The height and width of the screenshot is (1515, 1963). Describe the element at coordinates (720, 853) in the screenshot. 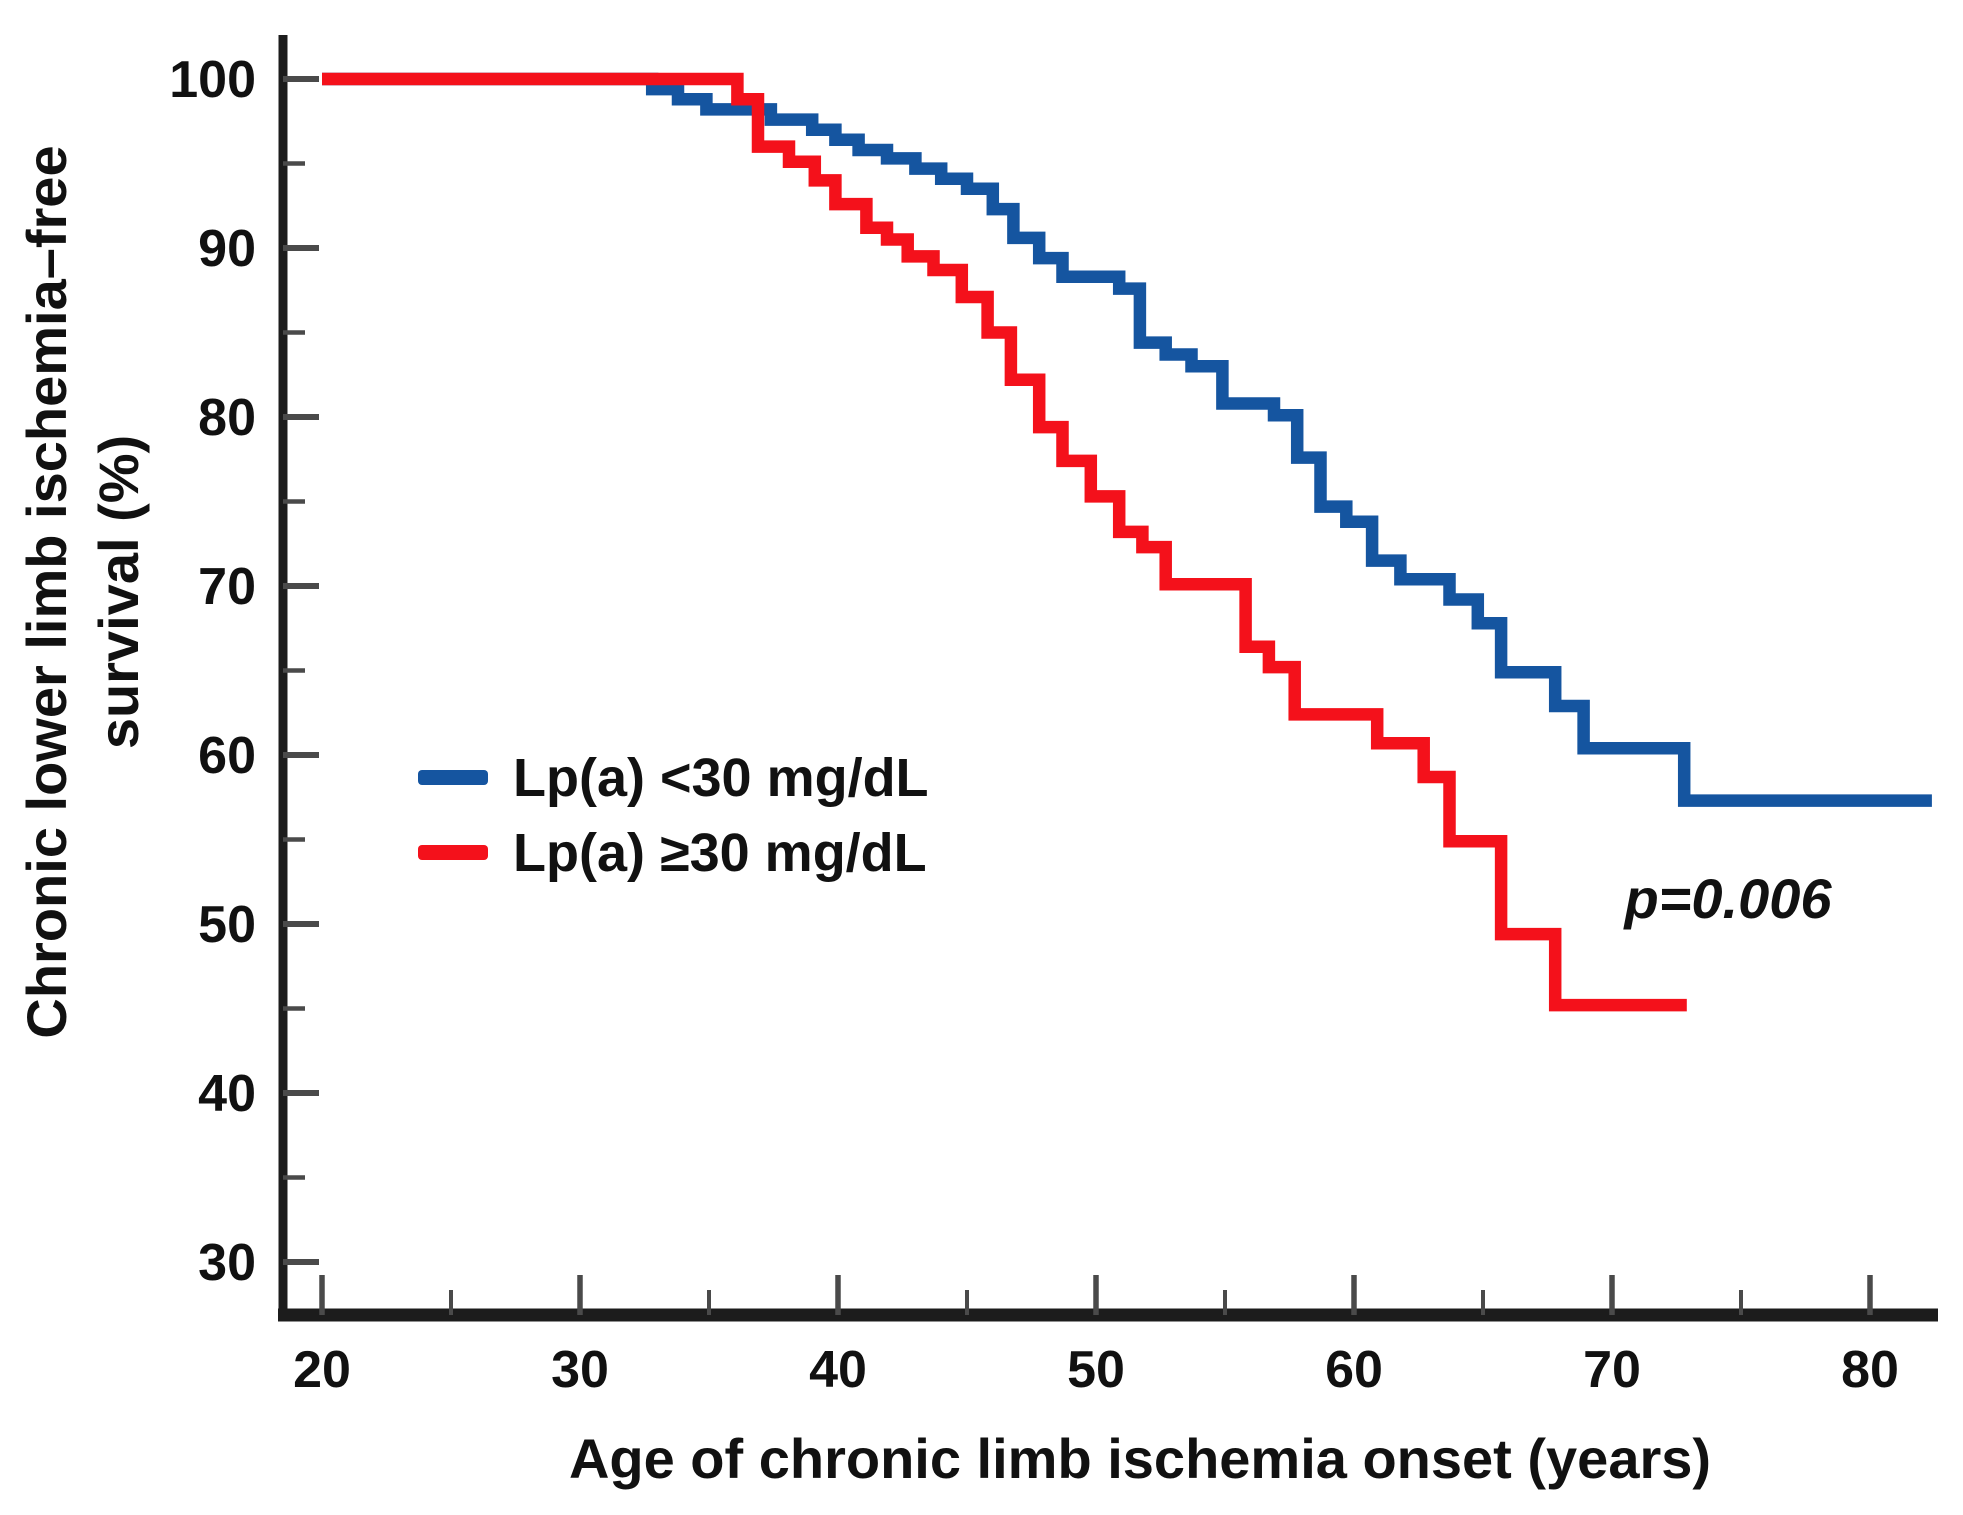

I see `legend-label-red: Lp(a) ≥30 mg/dL` at that location.